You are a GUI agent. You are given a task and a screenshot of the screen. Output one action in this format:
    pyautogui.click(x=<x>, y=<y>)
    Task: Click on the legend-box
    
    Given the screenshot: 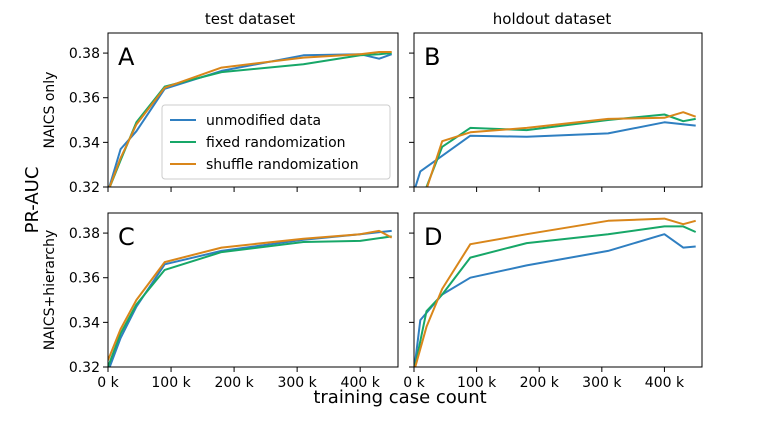 What is the action you would take?
    pyautogui.click(x=276, y=142)
    